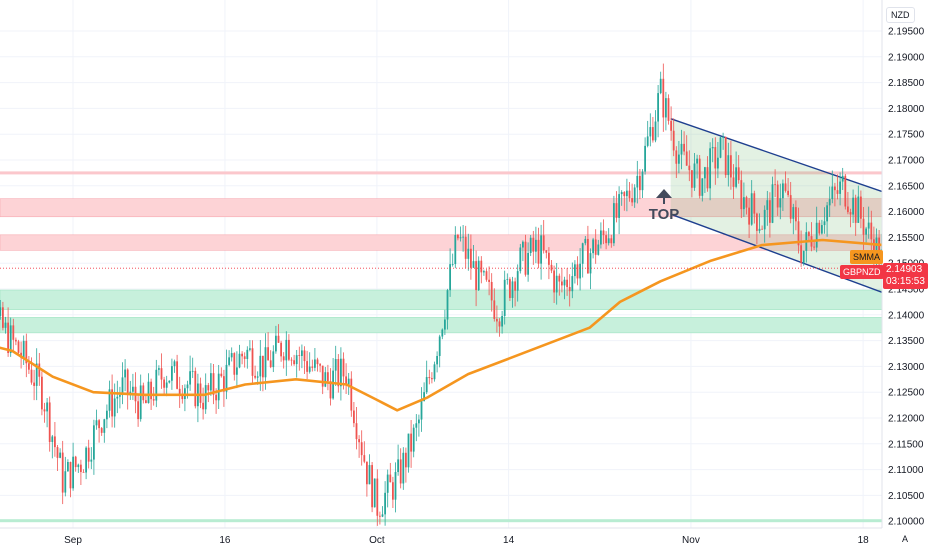 The height and width of the screenshot is (550, 932). I want to click on y-tick-label: 2.10000, so click(906, 522).